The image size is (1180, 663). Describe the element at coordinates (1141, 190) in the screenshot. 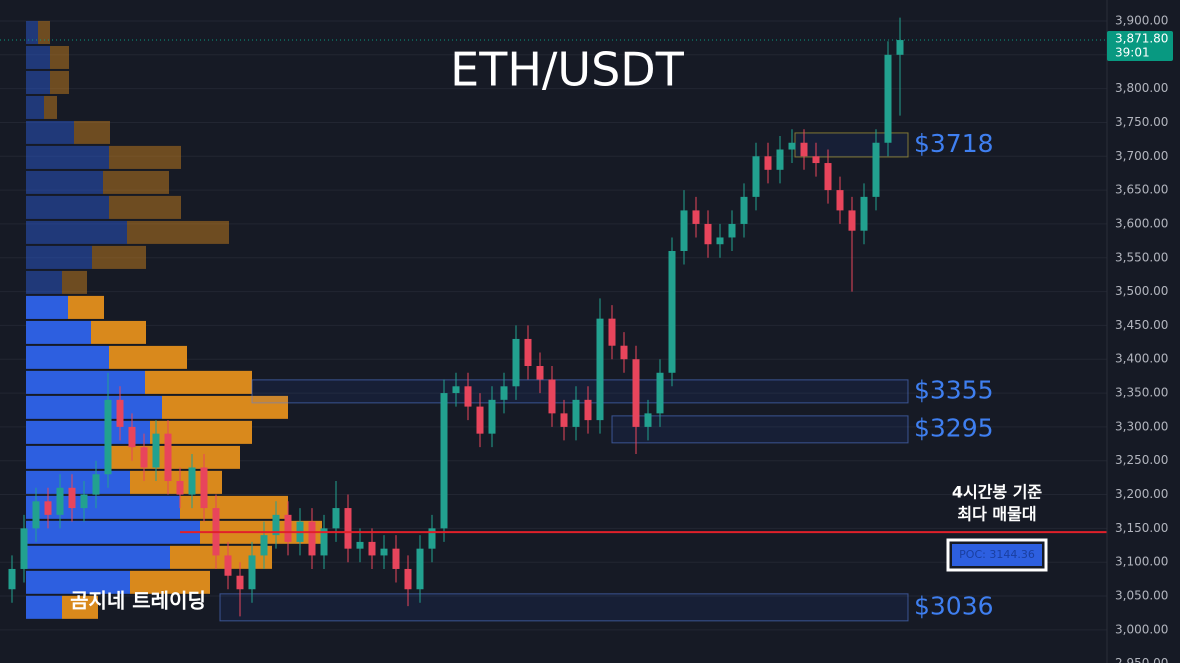

I see `y-tick-label: 3,650.00` at that location.